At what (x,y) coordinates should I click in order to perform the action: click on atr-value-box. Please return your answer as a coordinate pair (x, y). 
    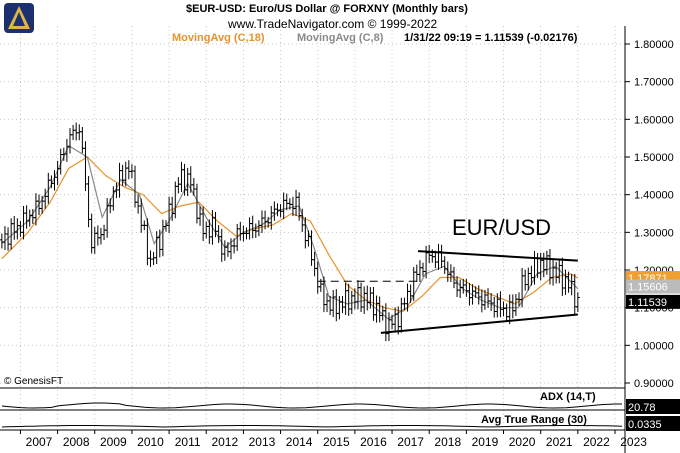
    Looking at the image, I should click on (653, 423).